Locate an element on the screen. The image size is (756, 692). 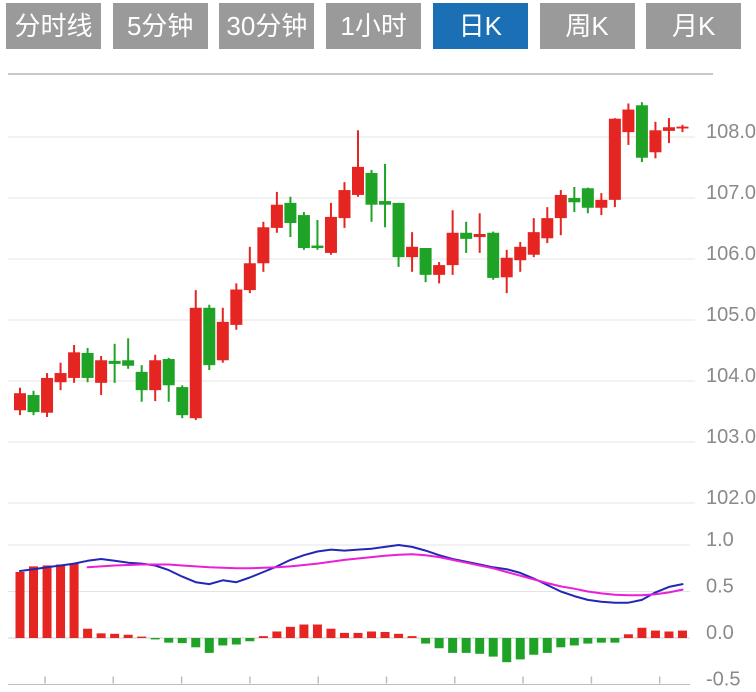
tab-weekly-k: 周K is located at coordinates (587, 26).